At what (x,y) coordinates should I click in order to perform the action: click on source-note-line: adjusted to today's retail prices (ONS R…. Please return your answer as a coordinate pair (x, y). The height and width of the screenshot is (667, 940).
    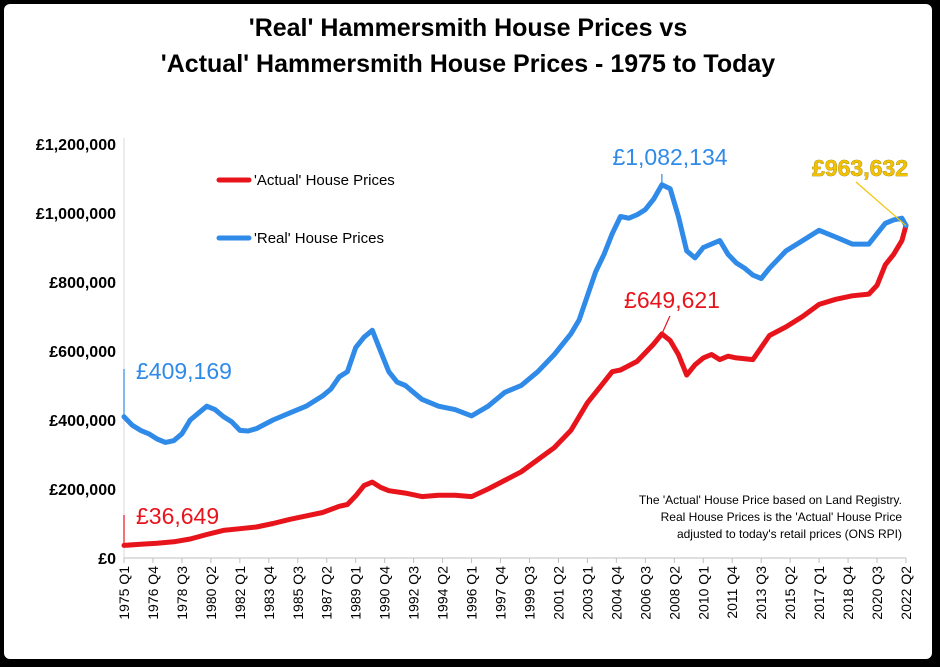
    Looking at the image, I should click on (789, 534).